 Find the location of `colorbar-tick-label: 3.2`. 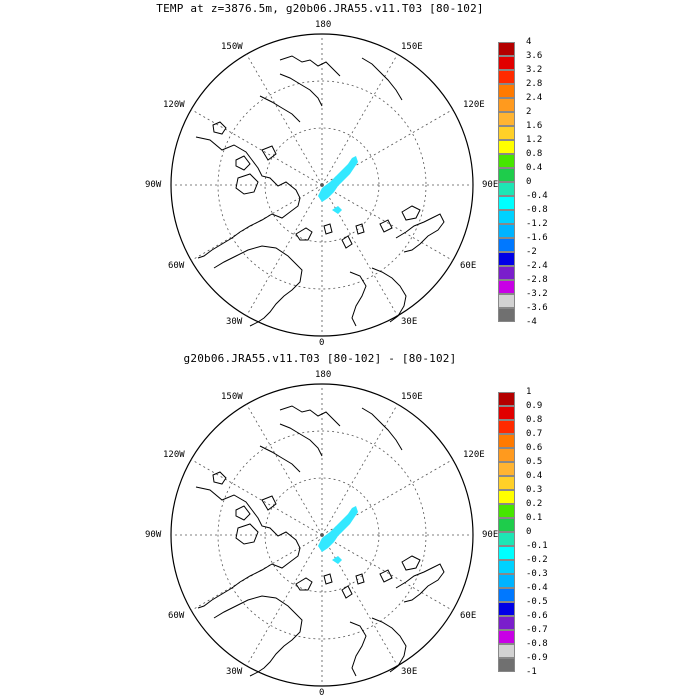

colorbar-tick-label: 3.2 is located at coordinates (534, 70).